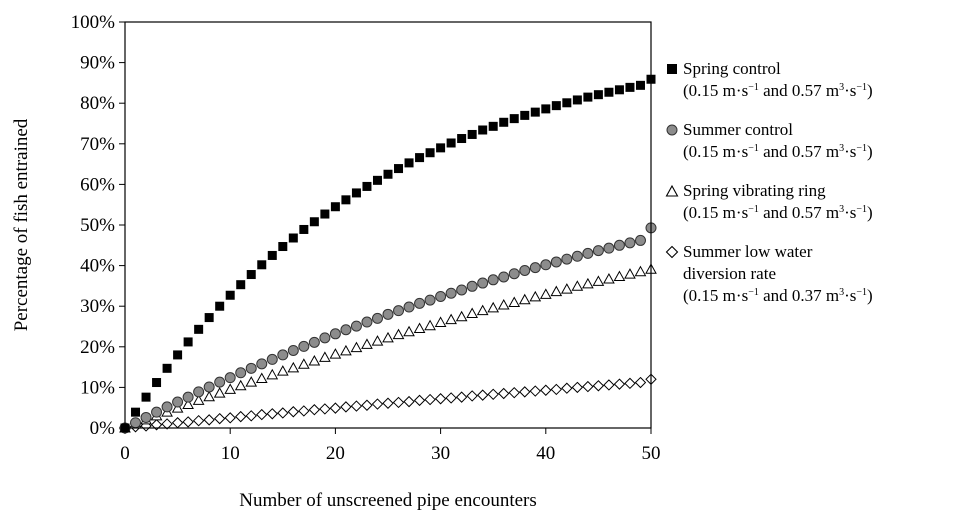 The image size is (958, 513). Describe the element at coordinates (729, 273) in the screenshot. I see `legend-label-line2: diversion rate` at that location.